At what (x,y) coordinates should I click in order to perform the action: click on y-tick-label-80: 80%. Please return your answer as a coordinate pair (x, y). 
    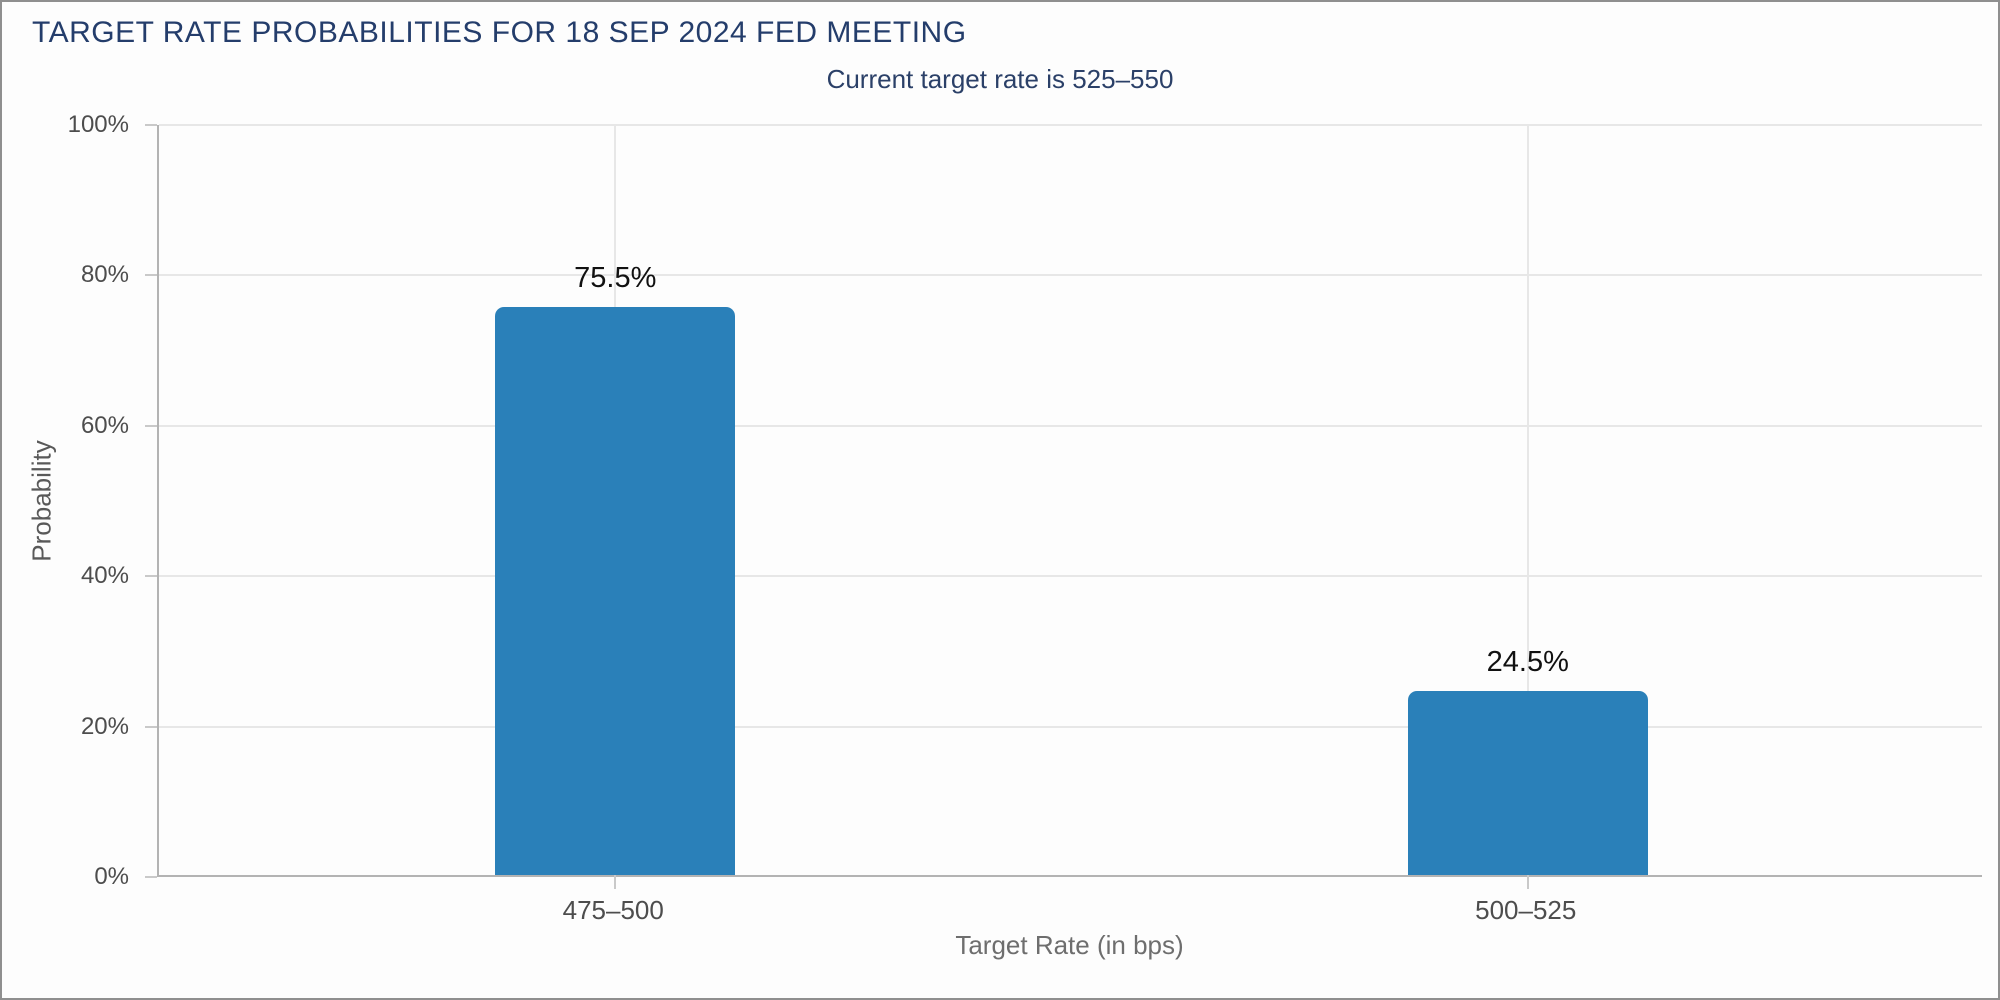
    Looking at the image, I should click on (104, 275).